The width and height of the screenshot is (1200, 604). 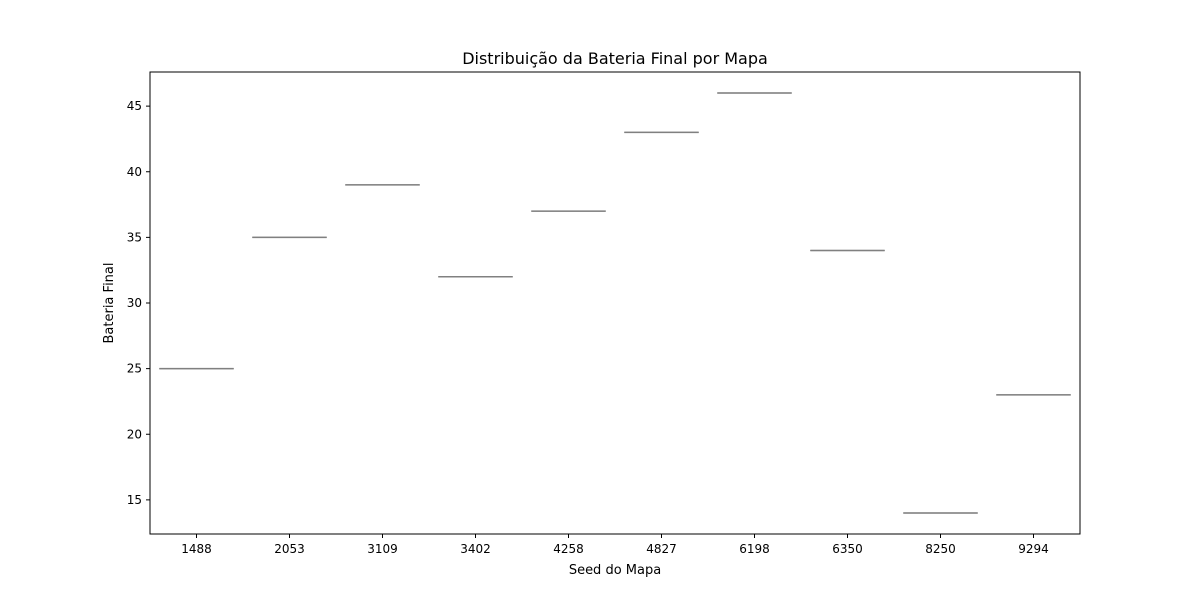 I want to click on y-axis-ticks: 15 20 25 30 35 40 45, so click(x=138, y=303).